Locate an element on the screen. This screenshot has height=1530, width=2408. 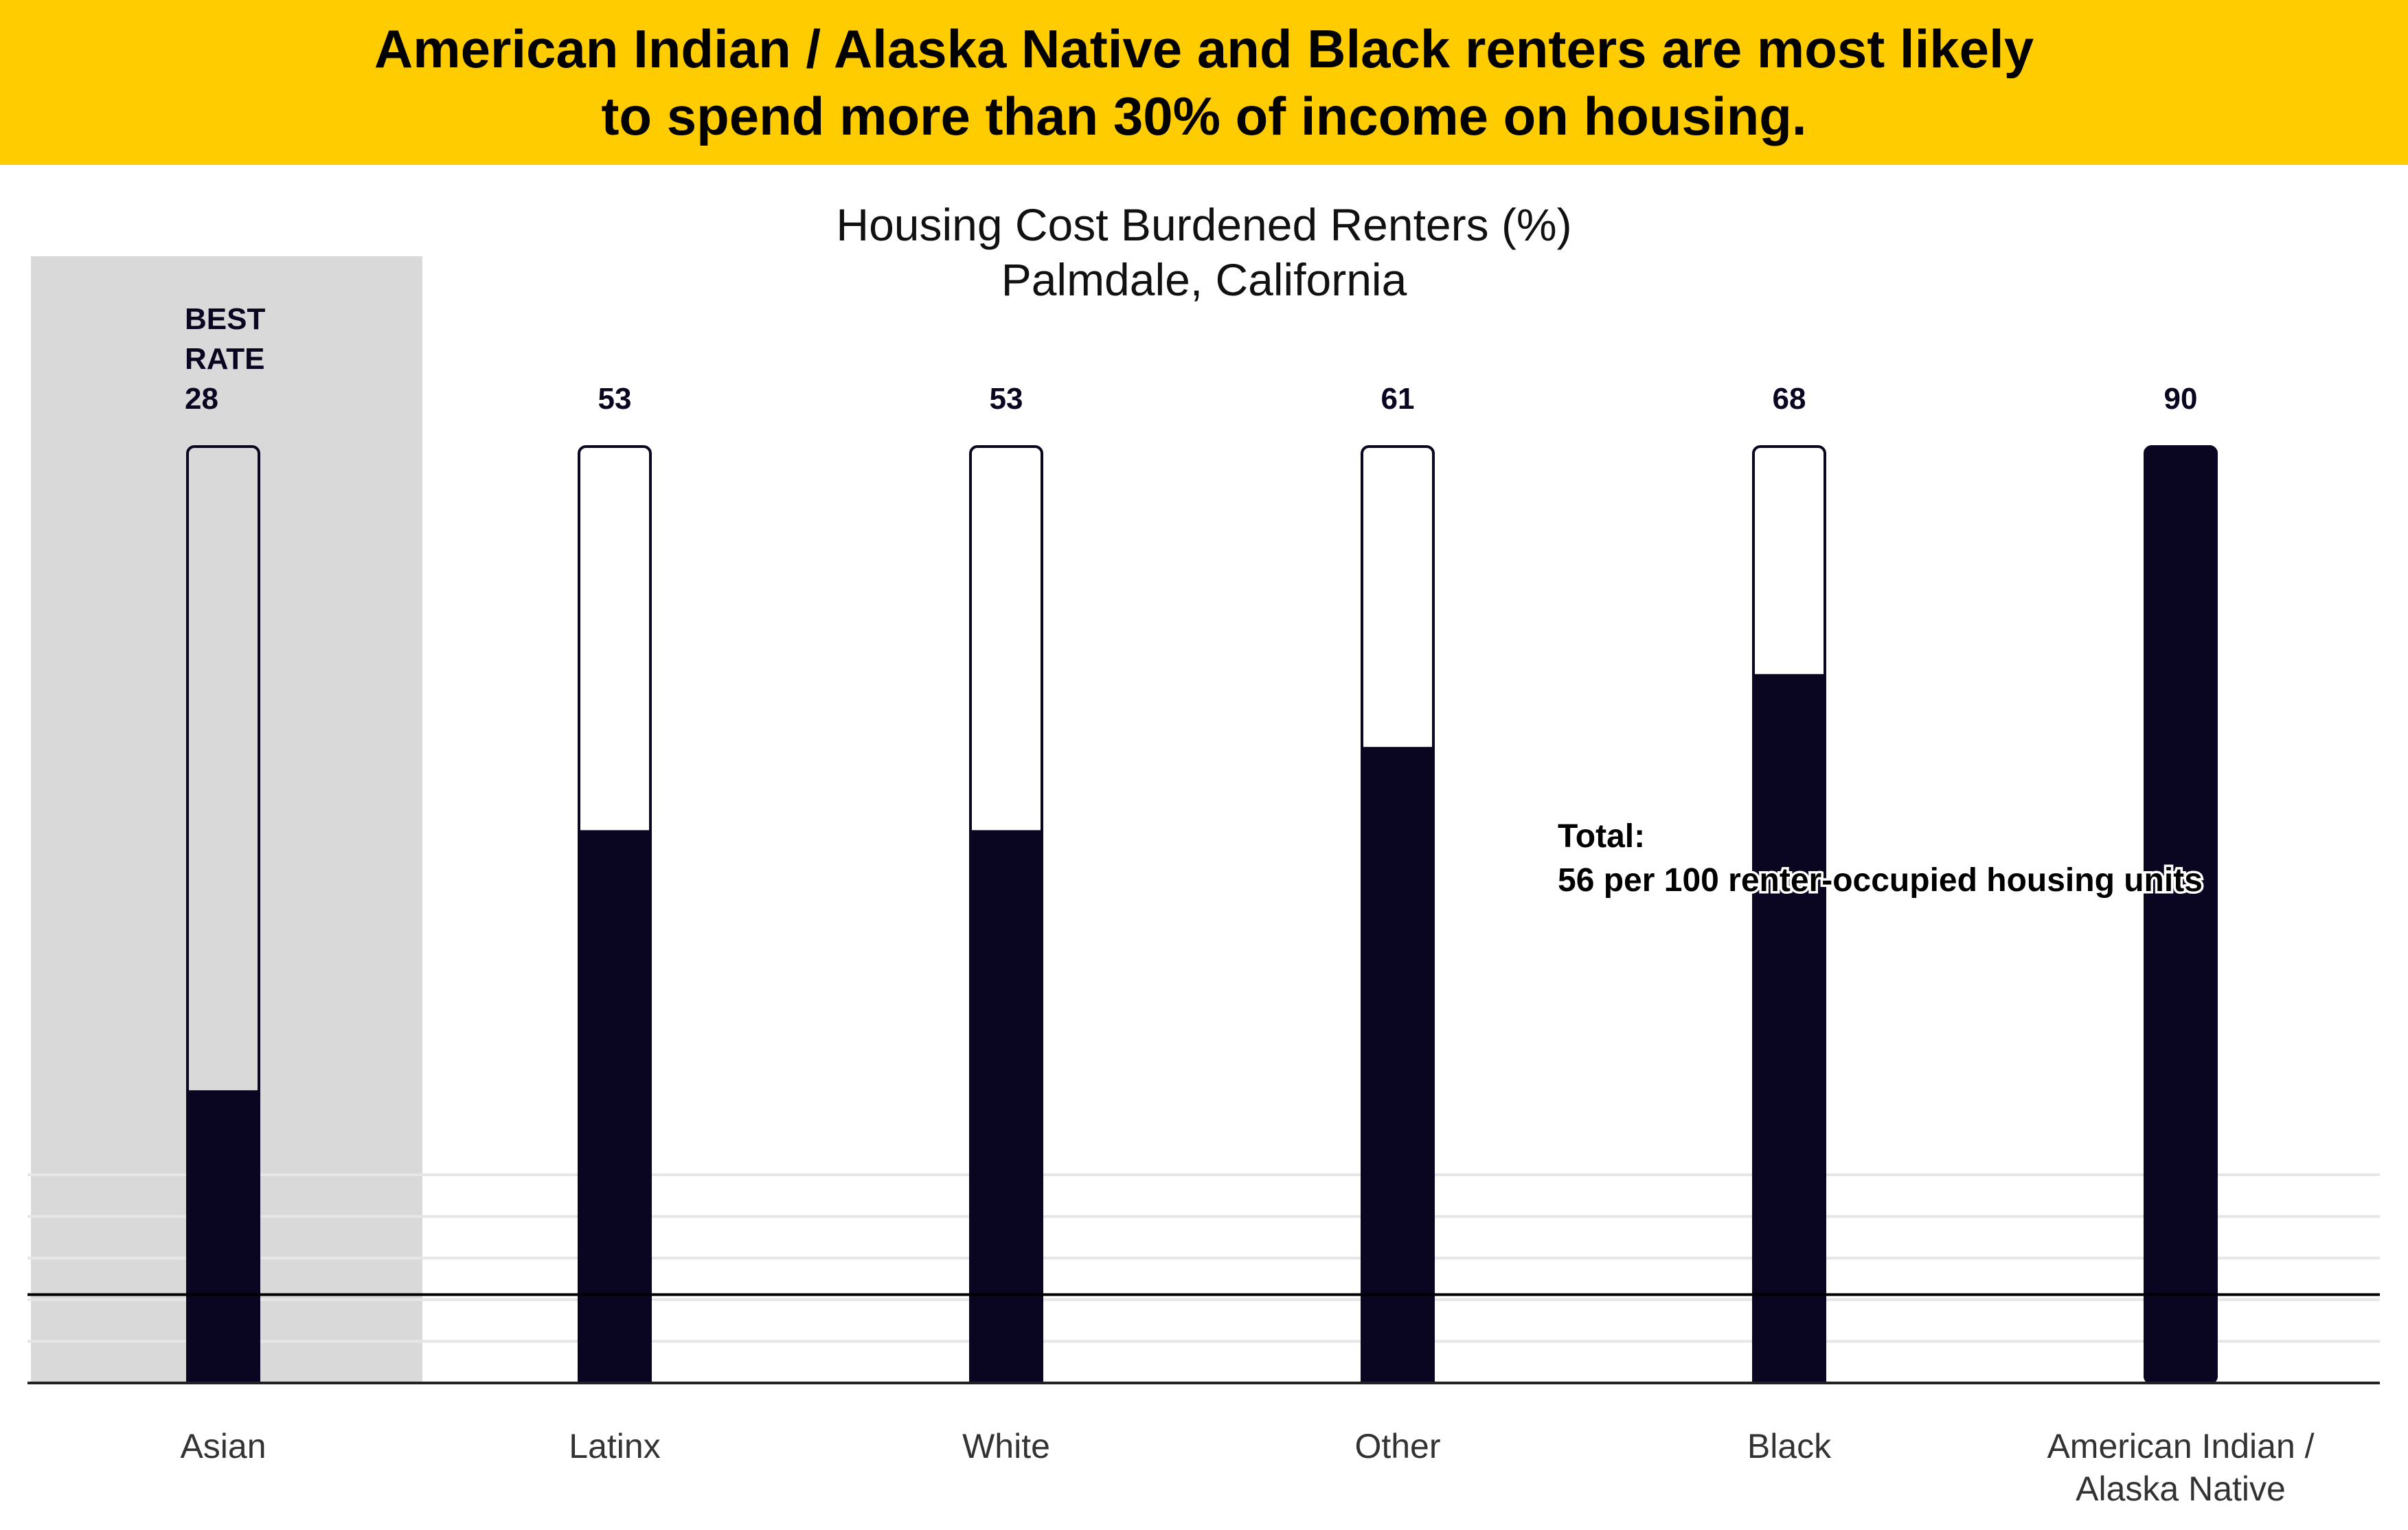
value-label-4-0: 68 is located at coordinates (1789, 399).